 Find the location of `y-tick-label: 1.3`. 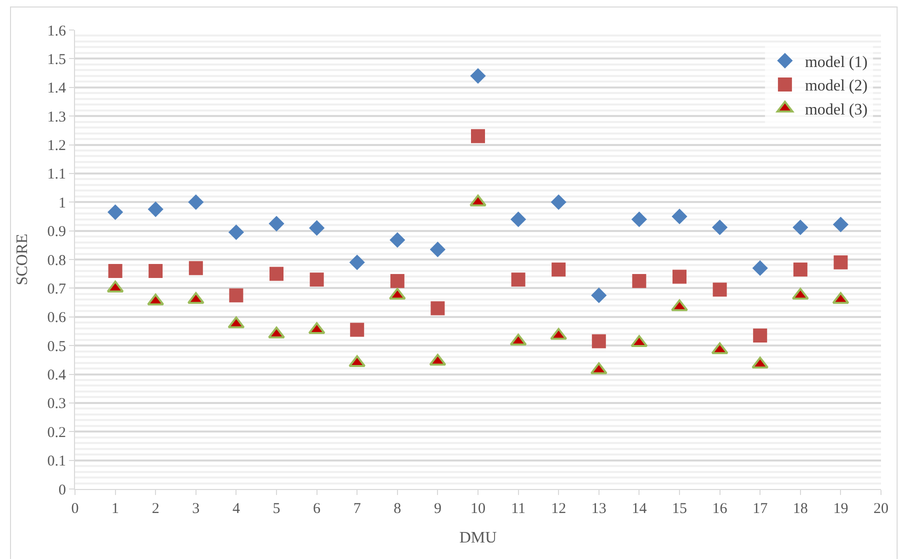

y-tick-label: 1.3 is located at coordinates (56, 117).